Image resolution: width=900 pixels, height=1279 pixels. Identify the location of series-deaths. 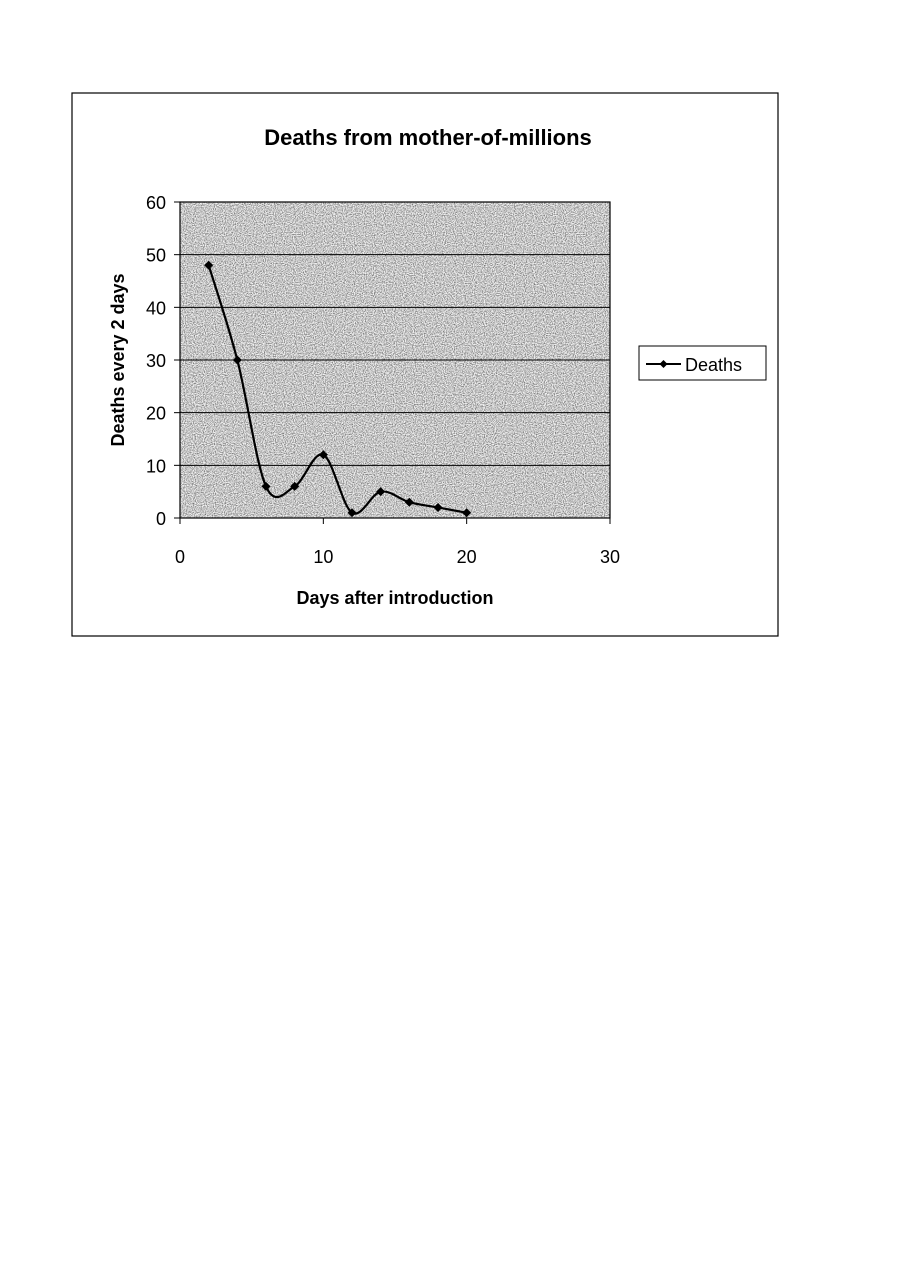
(338, 389).